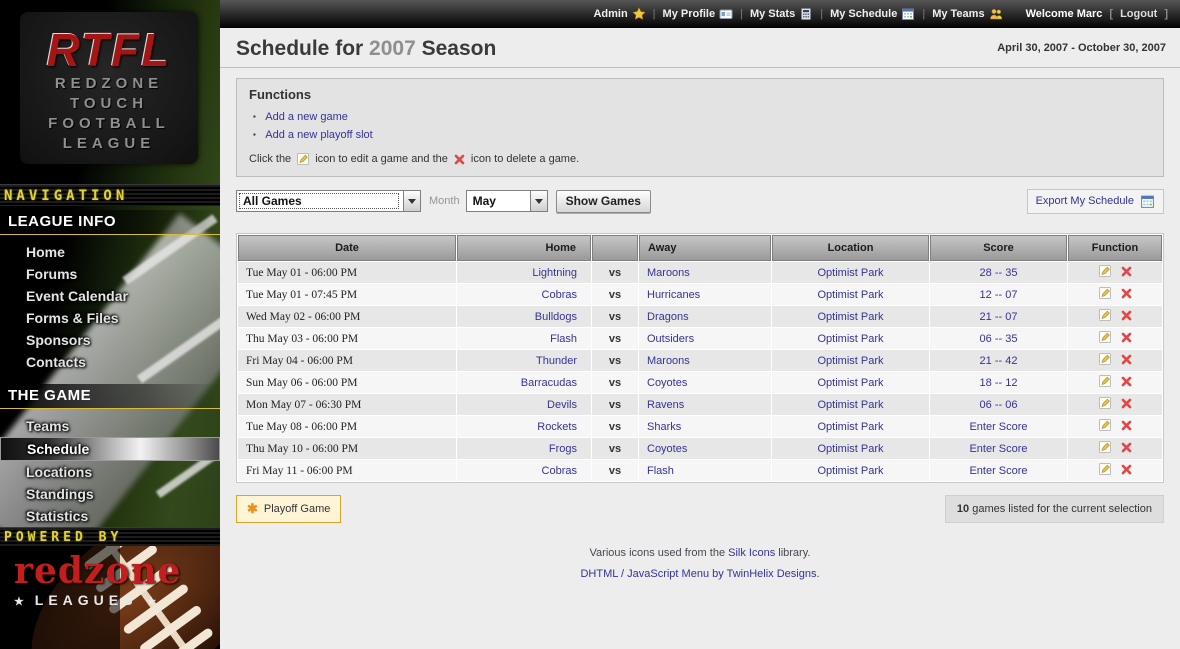  Describe the element at coordinates (726, 14) in the screenshot. I see `vcard-icon` at that location.